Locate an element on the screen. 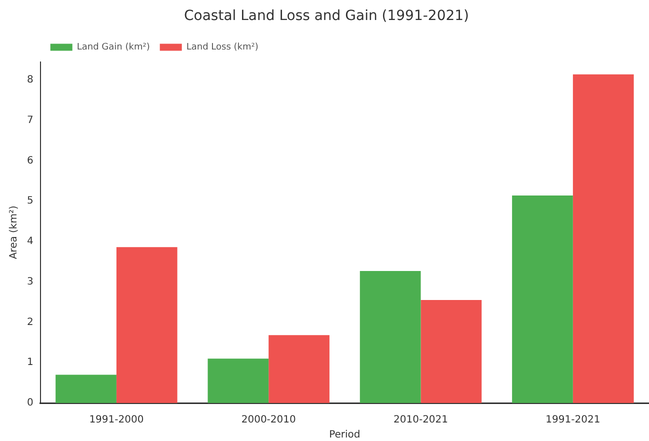  x-tick-label: 2010-2021 is located at coordinates (421, 420).